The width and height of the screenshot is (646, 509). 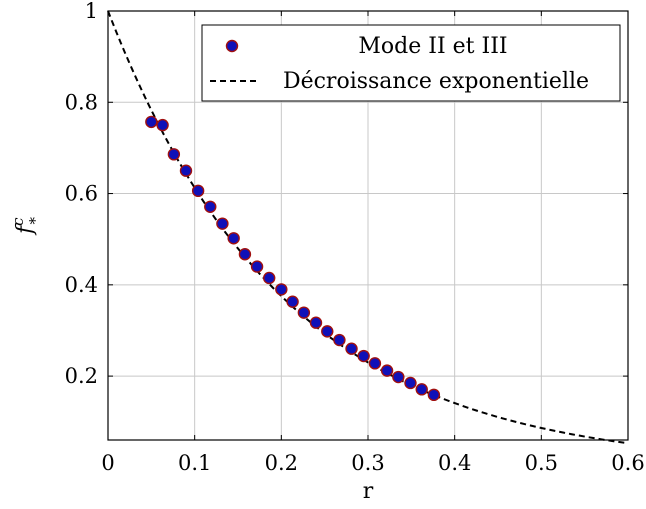 I want to click on x-tick-label: 0.4, so click(x=454, y=463).